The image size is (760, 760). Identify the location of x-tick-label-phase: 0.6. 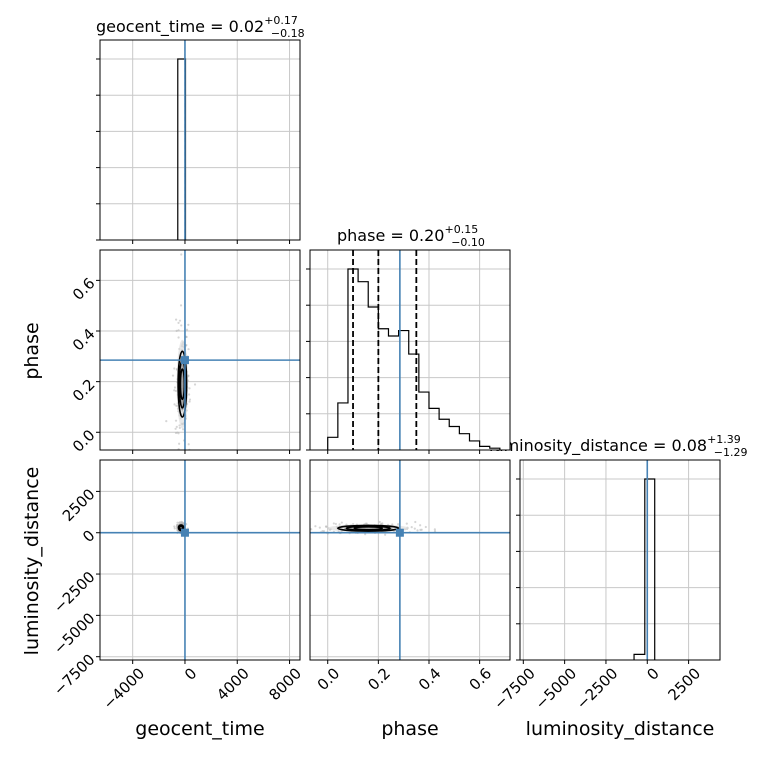
(481, 679).